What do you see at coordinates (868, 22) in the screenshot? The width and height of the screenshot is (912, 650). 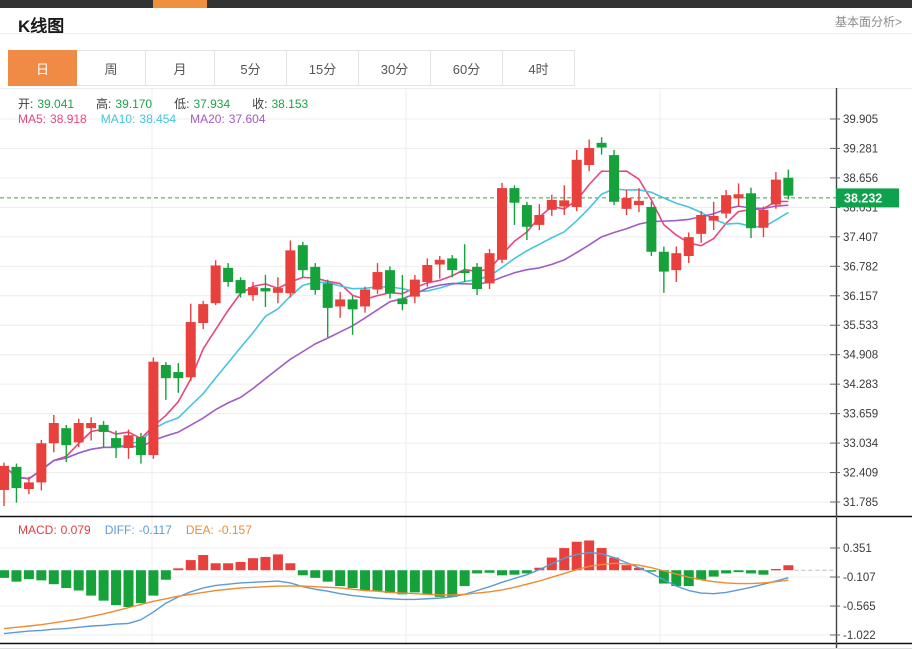 I see `fundamental-analysis-link: 基本面分析>` at bounding box center [868, 22].